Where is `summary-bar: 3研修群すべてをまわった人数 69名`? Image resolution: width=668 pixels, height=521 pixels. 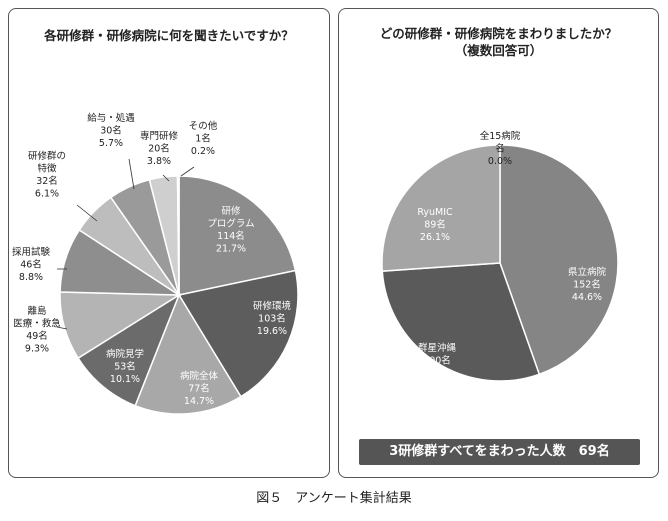 summary-bar: 3研修群すべてをまわった人数 69名 is located at coordinates (499, 452).